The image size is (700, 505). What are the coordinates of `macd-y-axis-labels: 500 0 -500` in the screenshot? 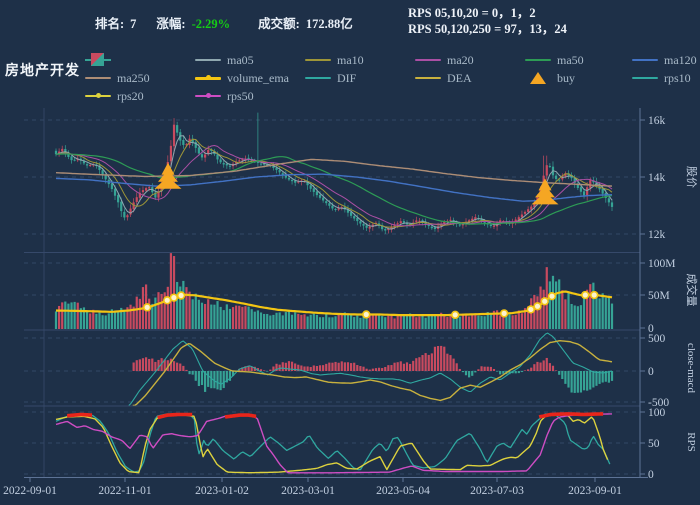 It's located at (654, 371).